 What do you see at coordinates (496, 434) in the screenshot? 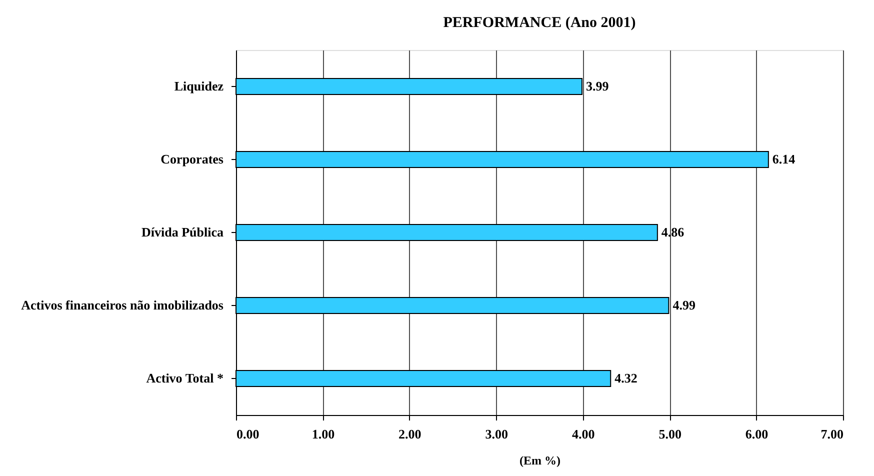
I see `x-tick-label: 3.00` at bounding box center [496, 434].